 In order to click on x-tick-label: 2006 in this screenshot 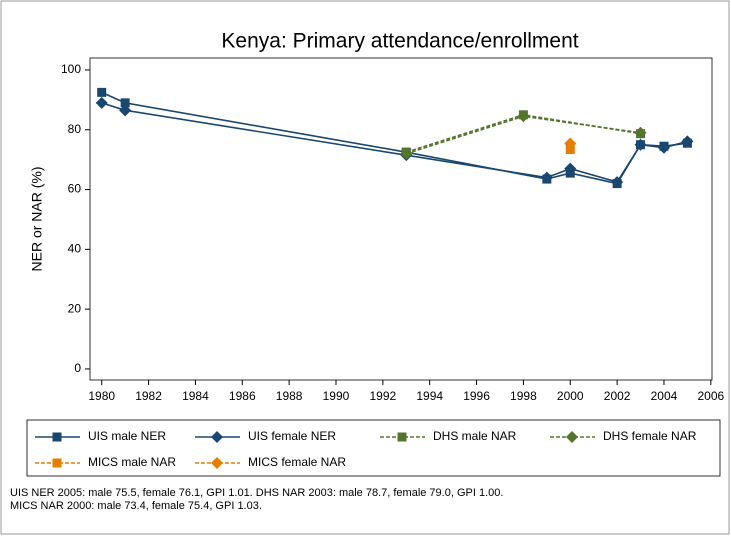, I will do `click(710, 396)`.